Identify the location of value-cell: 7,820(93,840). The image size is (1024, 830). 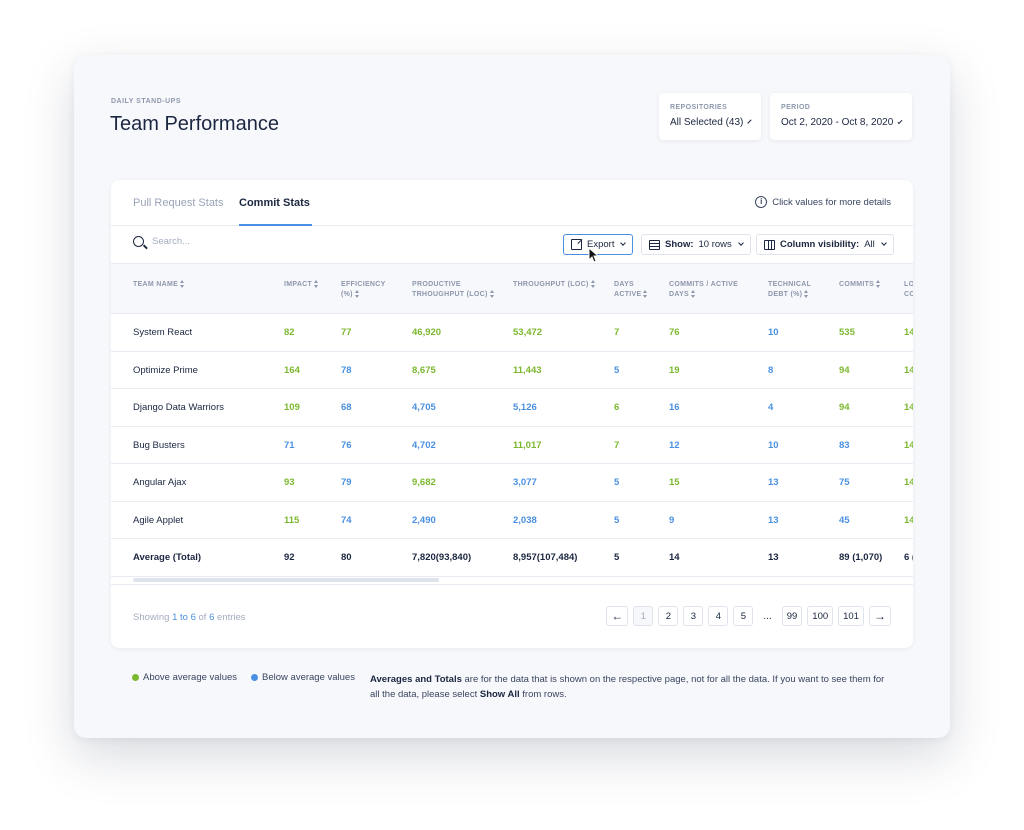
(442, 557).